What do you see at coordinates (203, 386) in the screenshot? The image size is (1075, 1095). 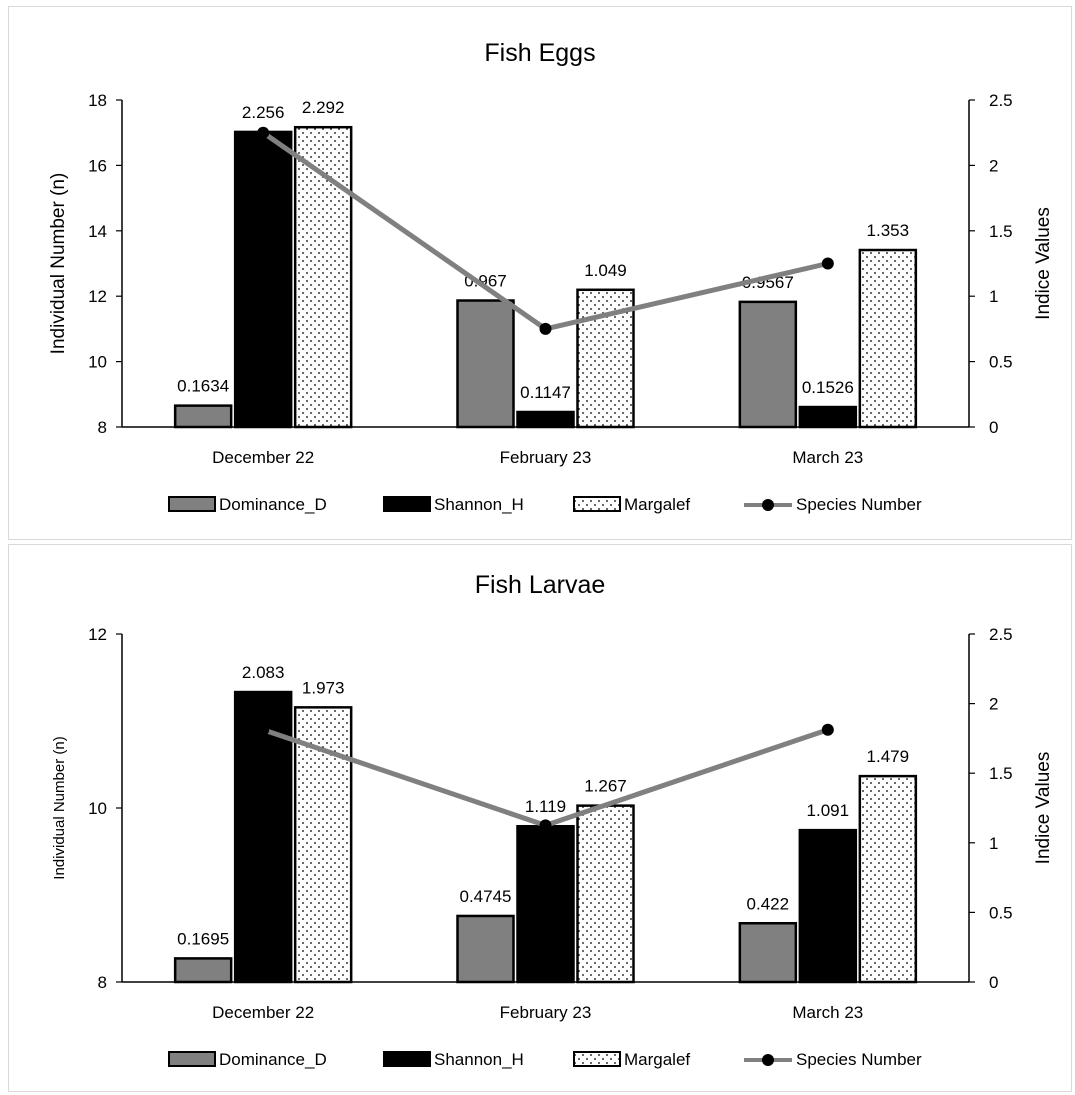 I see `data-label: 0.1634` at bounding box center [203, 386].